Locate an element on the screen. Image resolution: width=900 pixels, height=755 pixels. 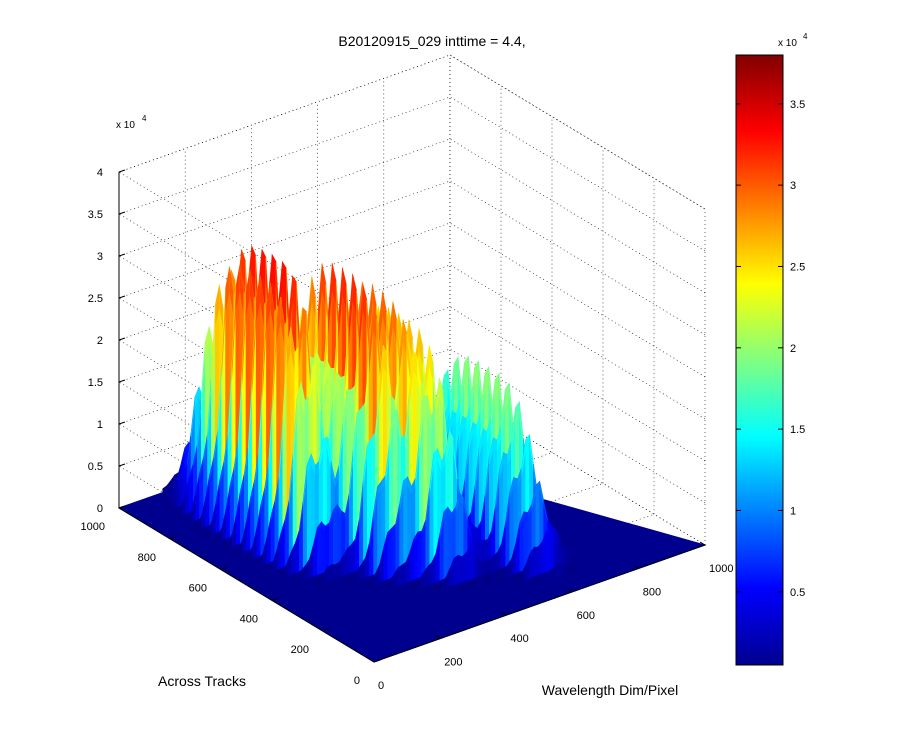
z-exponent-power: 4 is located at coordinates (144, 118).